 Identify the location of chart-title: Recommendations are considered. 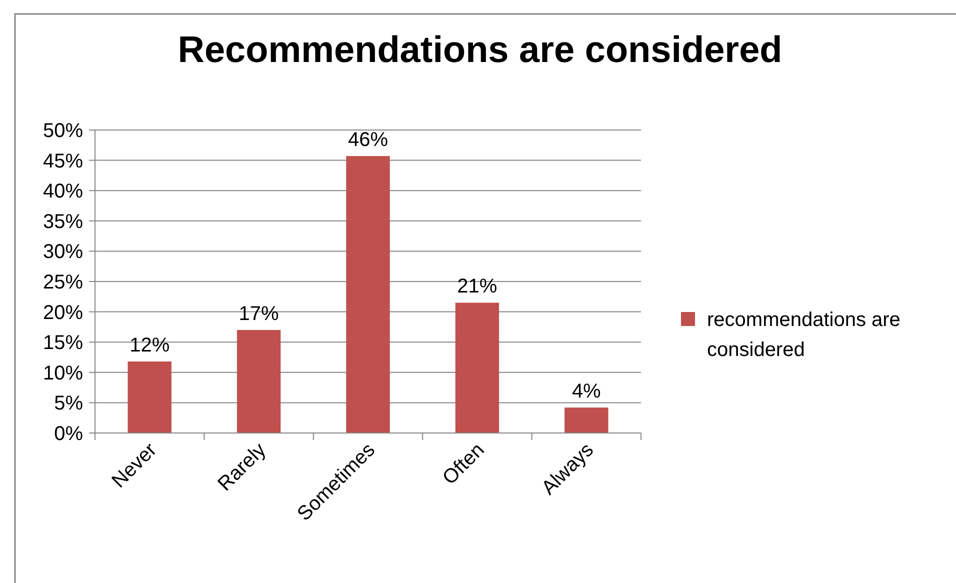
(480, 49).